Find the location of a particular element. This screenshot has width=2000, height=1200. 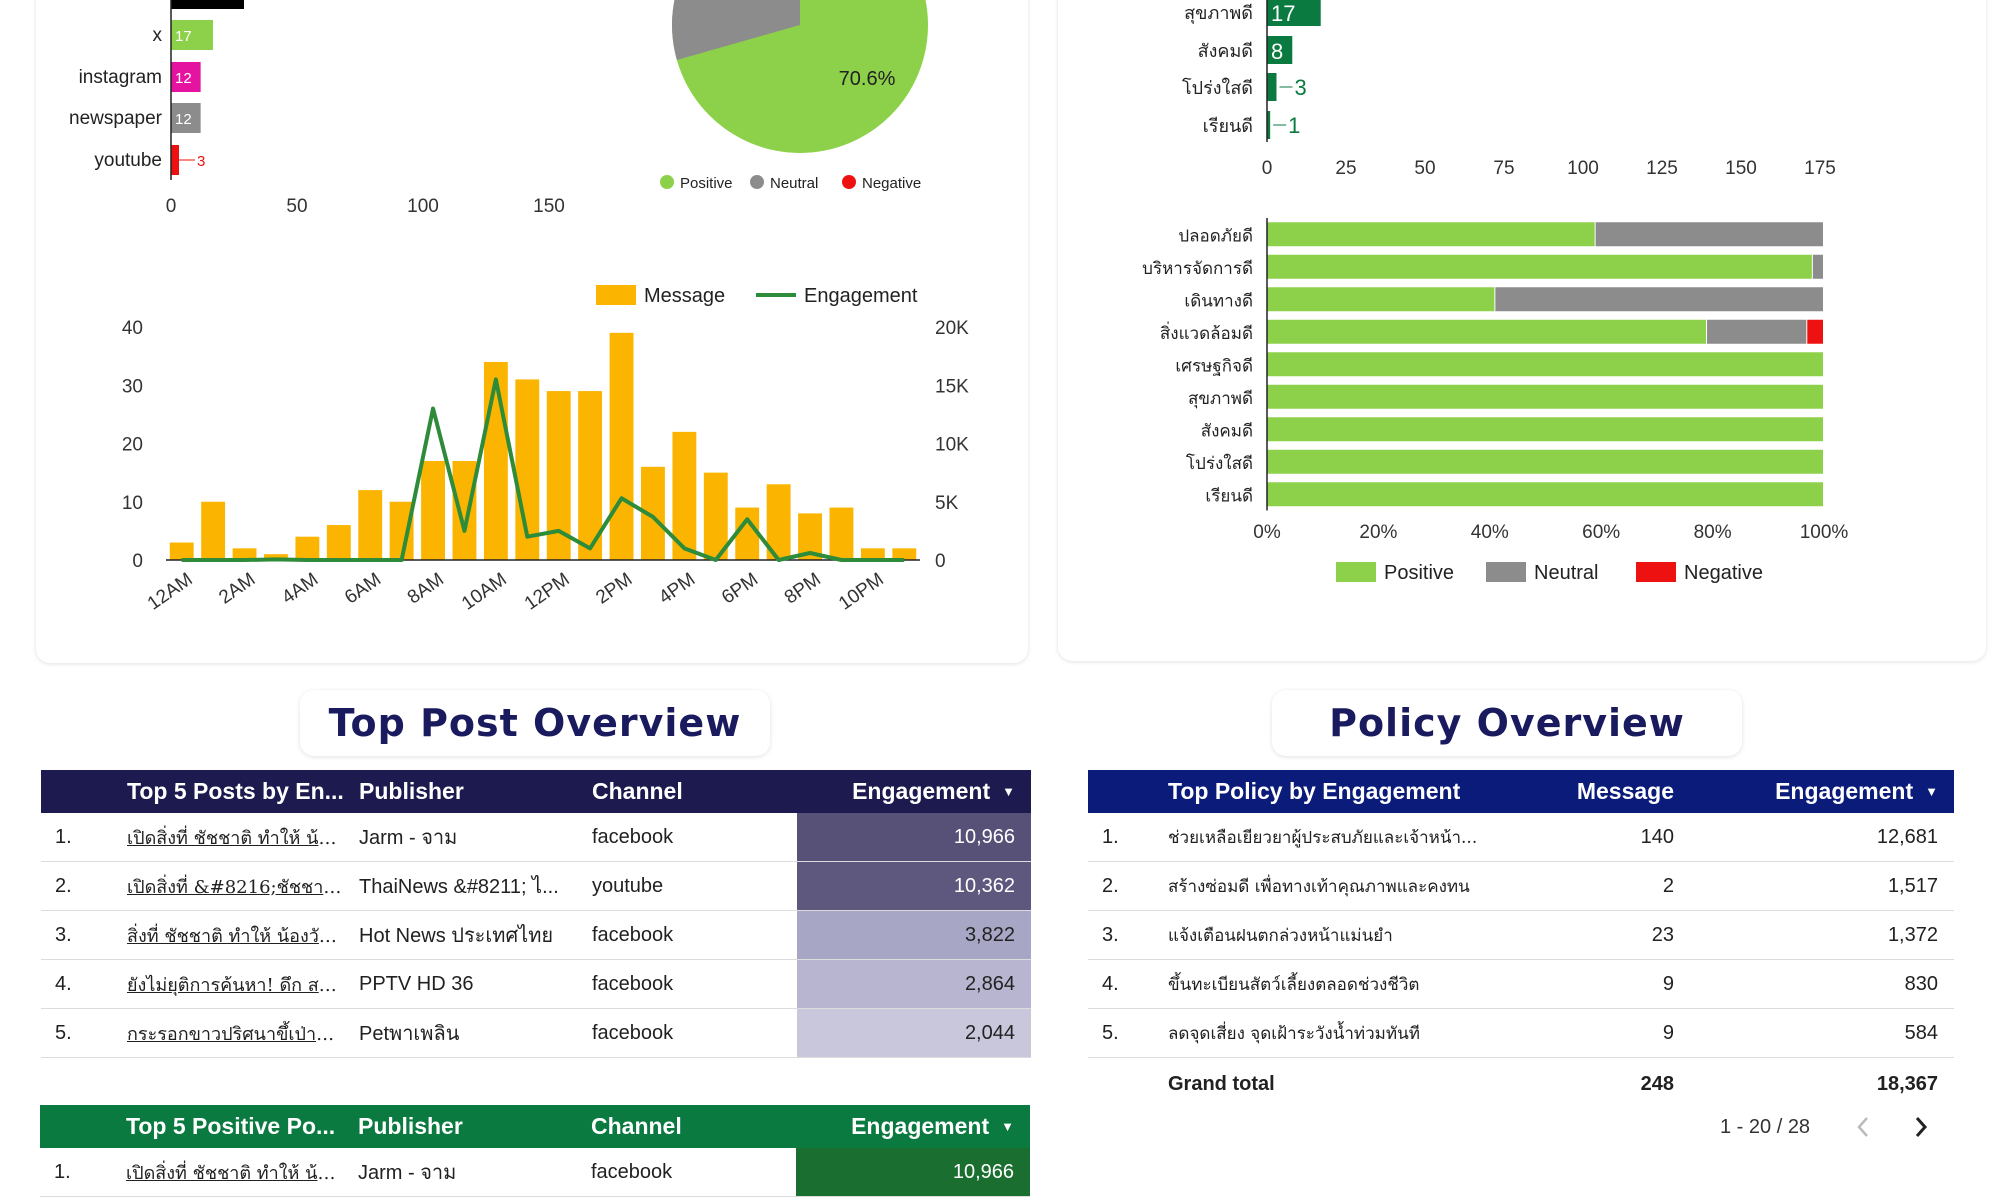

header-message: Message is located at coordinates (1625, 791).